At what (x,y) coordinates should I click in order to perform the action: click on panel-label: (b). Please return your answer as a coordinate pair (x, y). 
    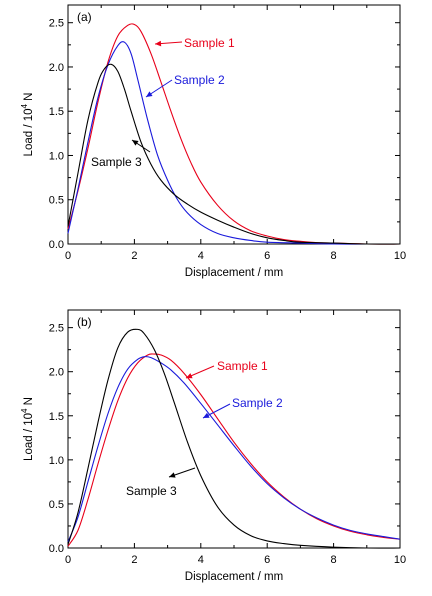
    Looking at the image, I should click on (84, 322).